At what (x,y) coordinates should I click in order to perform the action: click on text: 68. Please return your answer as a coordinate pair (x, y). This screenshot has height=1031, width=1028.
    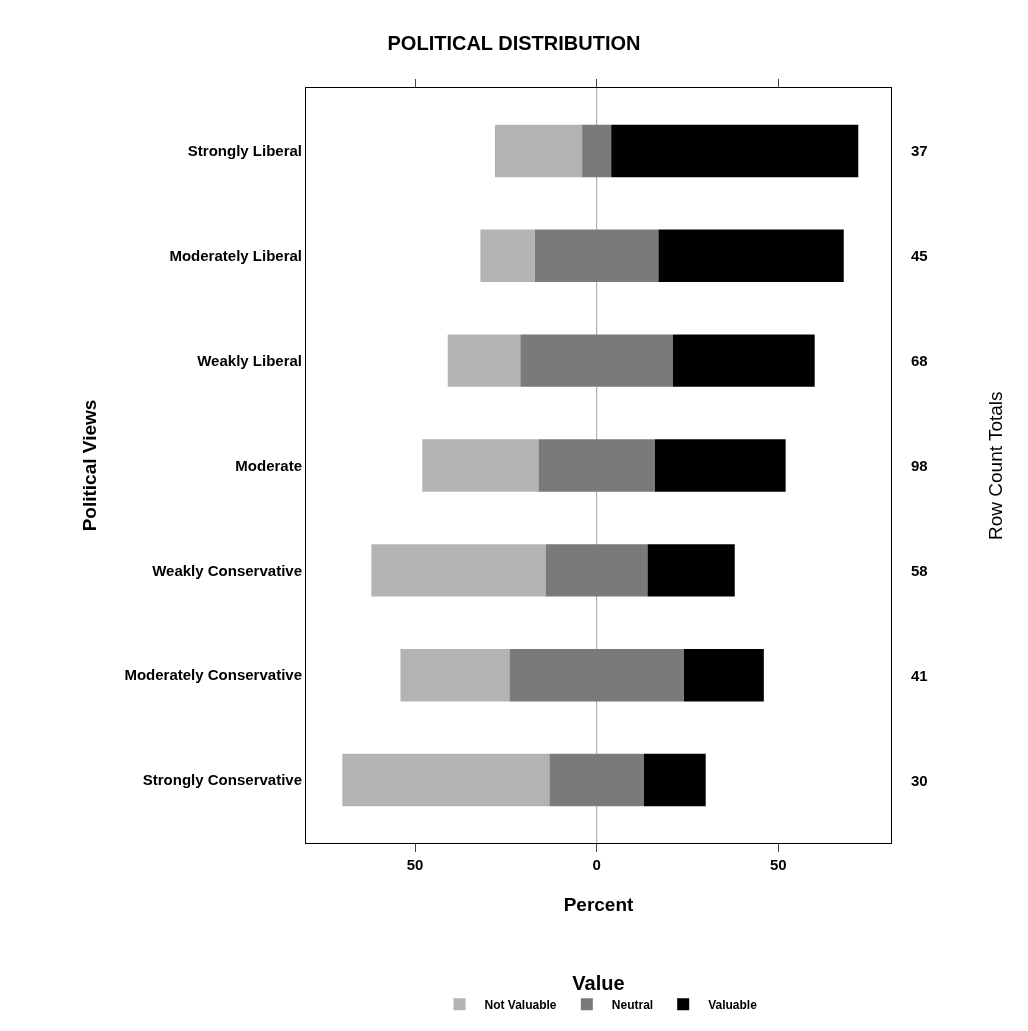
    Looking at the image, I should click on (919, 360).